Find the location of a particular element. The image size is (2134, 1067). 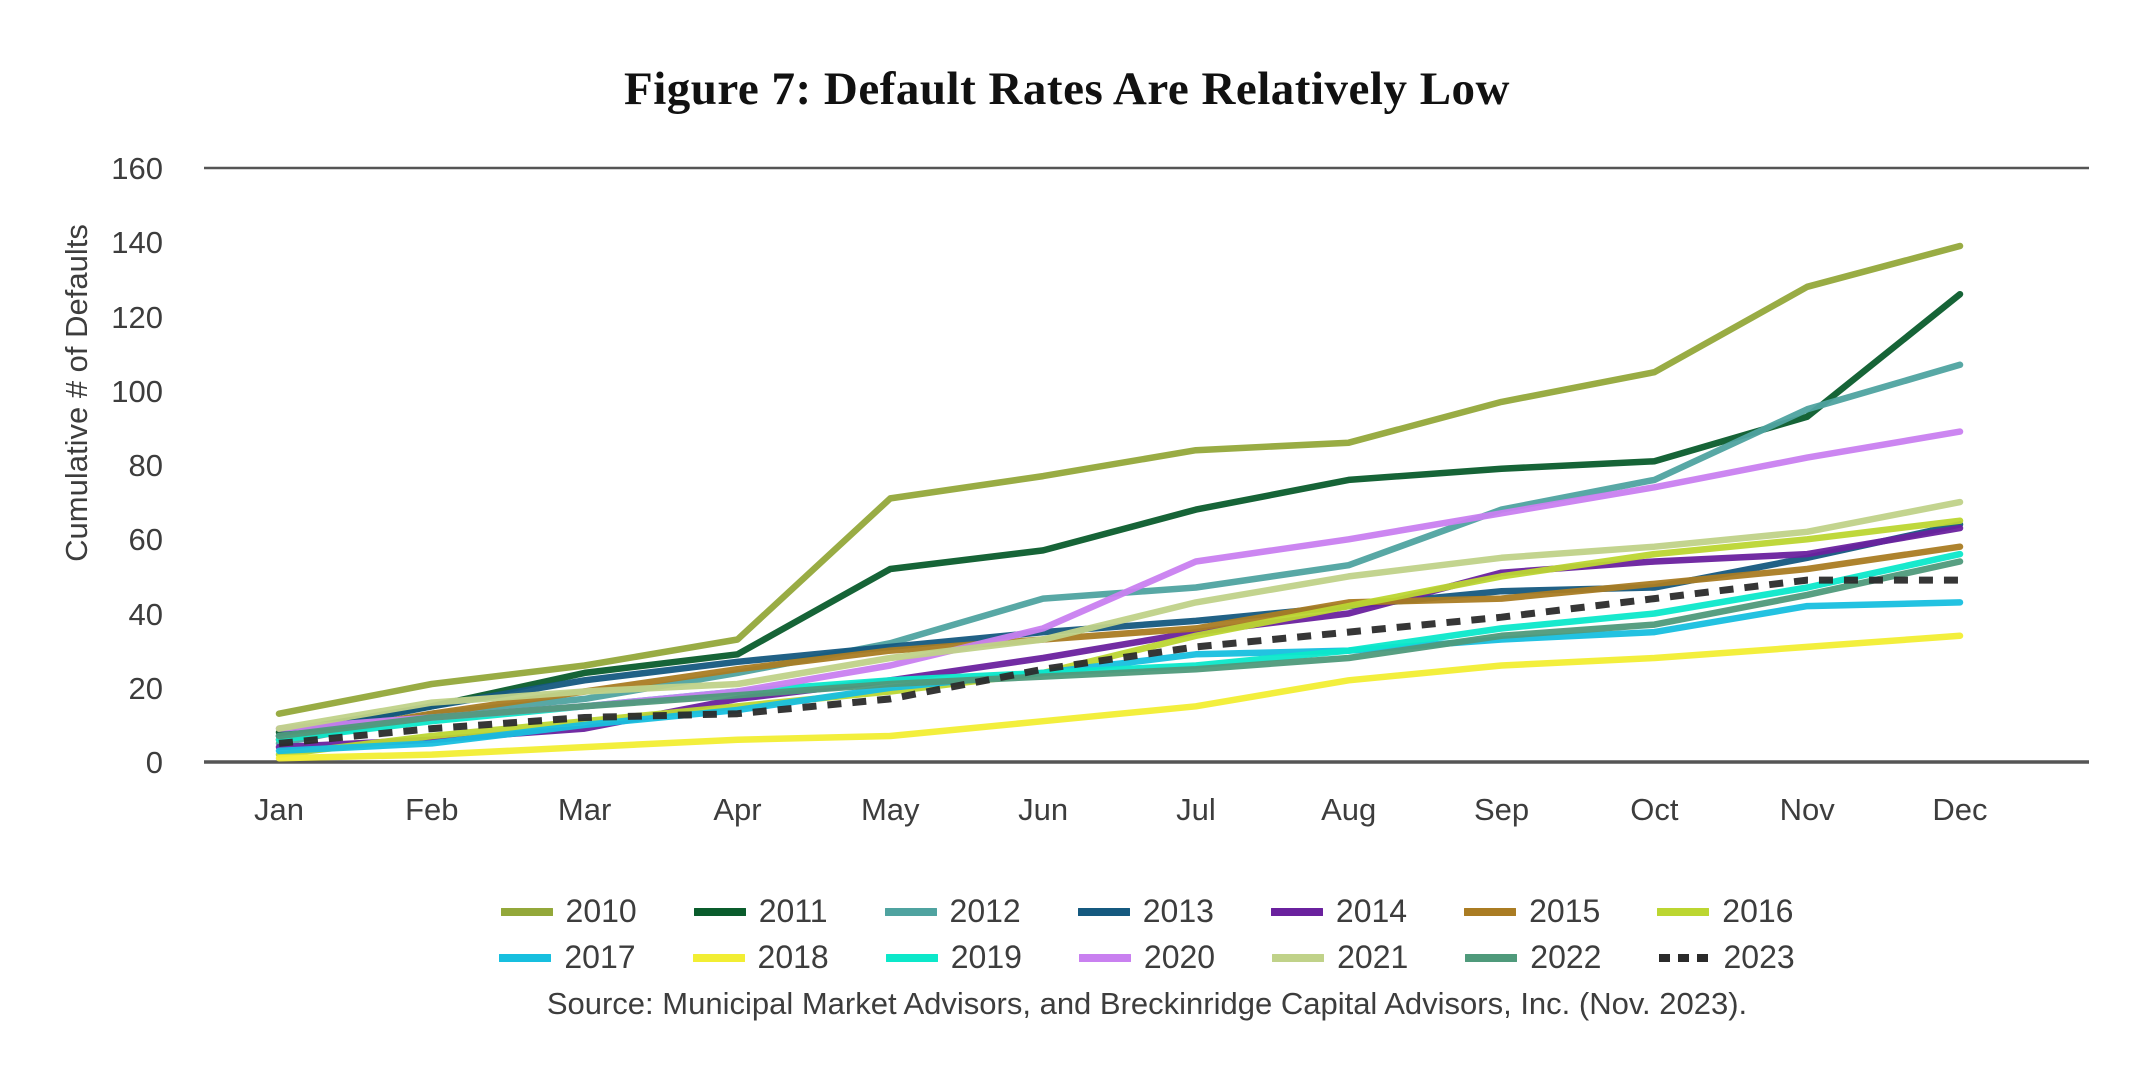

legend-swatch-2013-line-icon is located at coordinates (1103, 911).